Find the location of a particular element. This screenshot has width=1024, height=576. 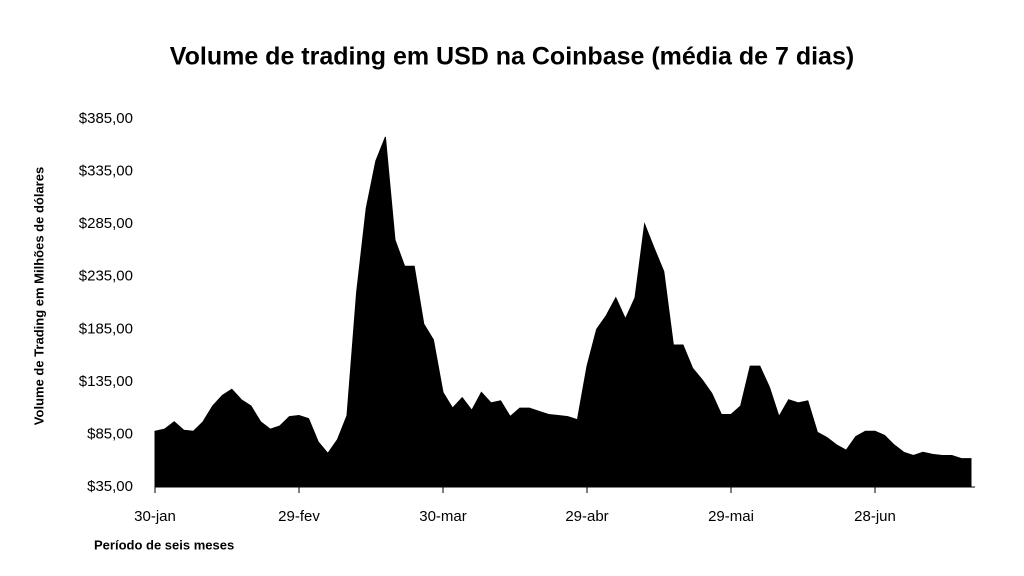

y-tick-label: $185,00 is located at coordinates (106, 328).